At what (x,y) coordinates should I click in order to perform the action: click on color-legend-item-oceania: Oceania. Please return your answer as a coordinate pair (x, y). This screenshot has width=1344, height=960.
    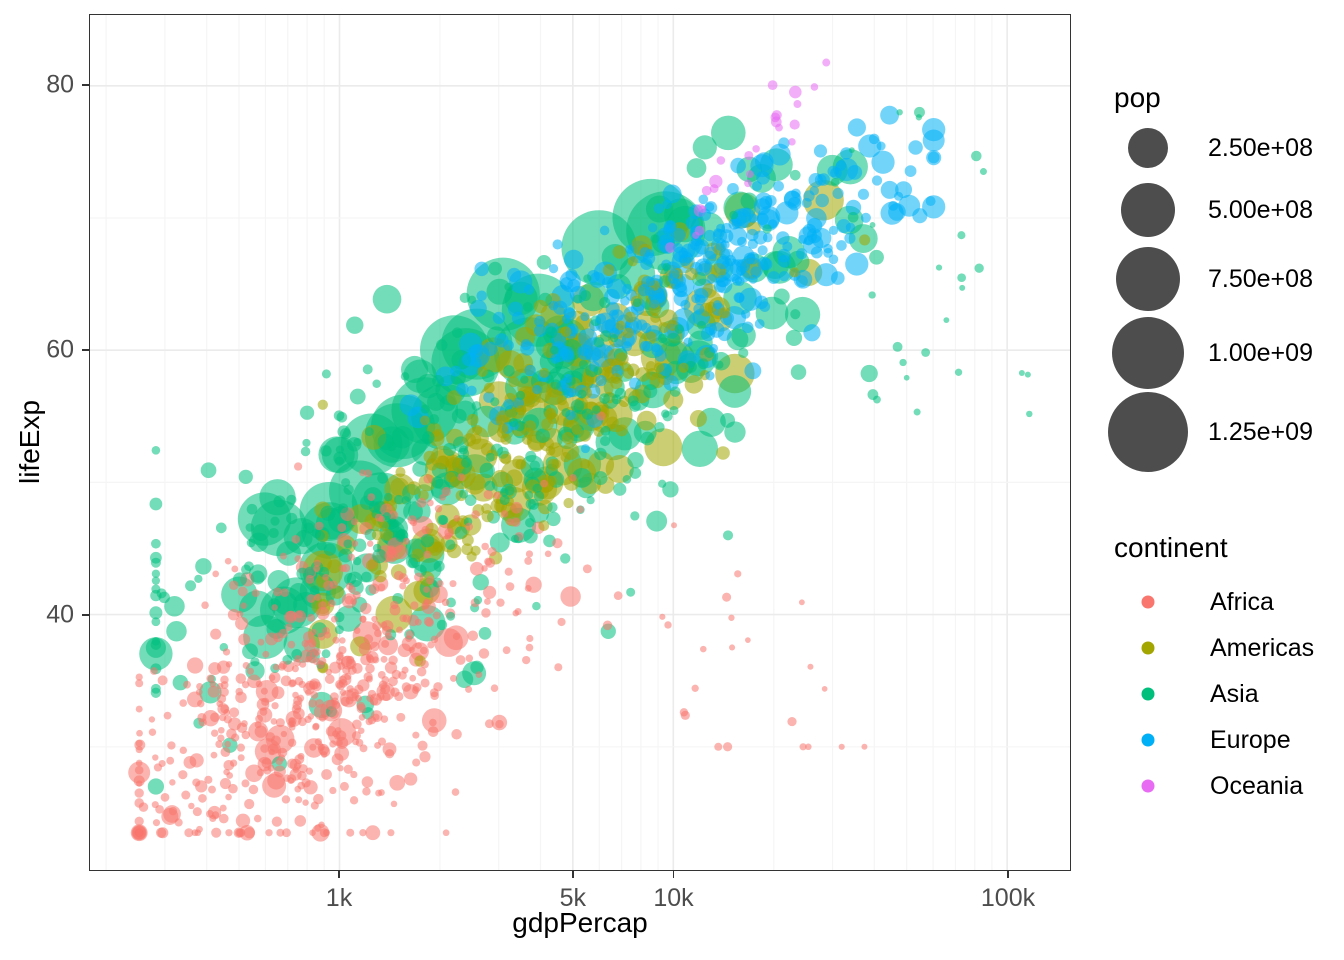
    Looking at the image, I should click on (1222, 786).